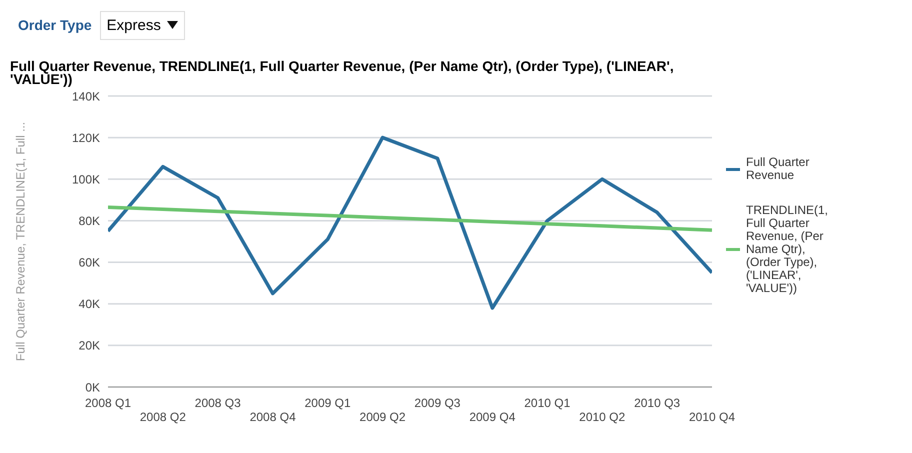 This screenshot has width=912, height=453. Describe the element at coordinates (86, 96) in the screenshot. I see `y-tick-label: 140K` at that location.